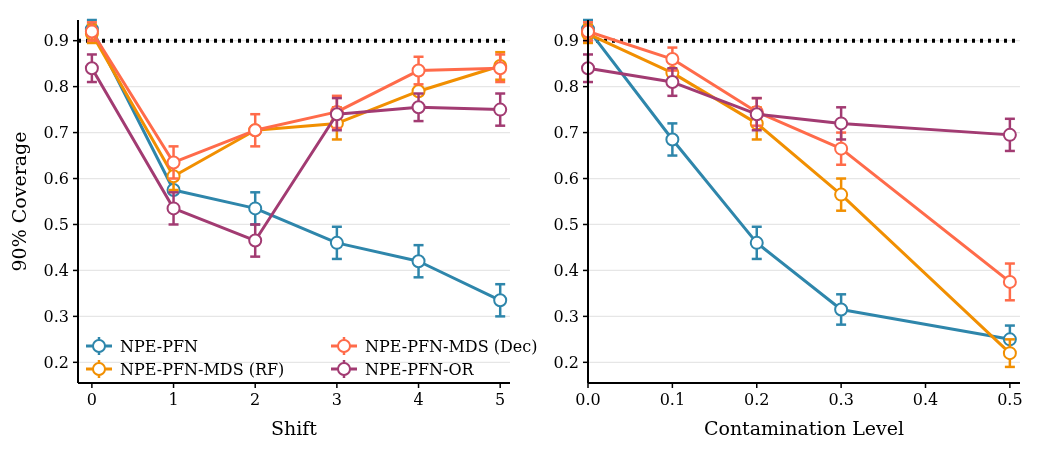 The height and width of the screenshot is (461, 1037). I want to click on x-tick-label: 0.2, so click(757, 399).